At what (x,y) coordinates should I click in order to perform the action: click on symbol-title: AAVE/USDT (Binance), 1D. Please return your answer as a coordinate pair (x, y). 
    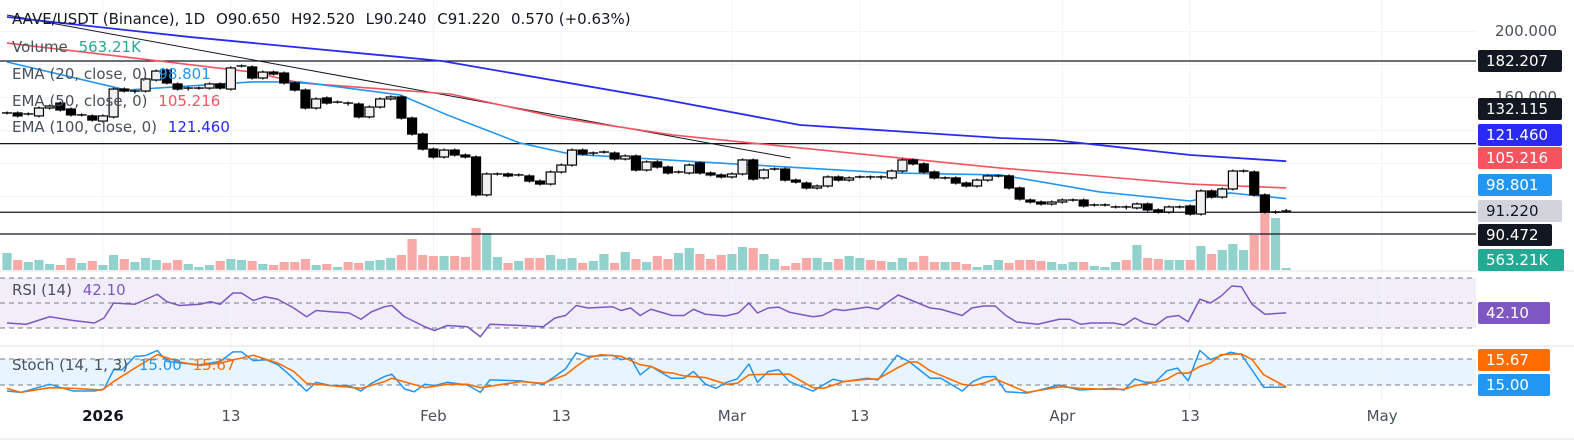
    Looking at the image, I should click on (109, 19).